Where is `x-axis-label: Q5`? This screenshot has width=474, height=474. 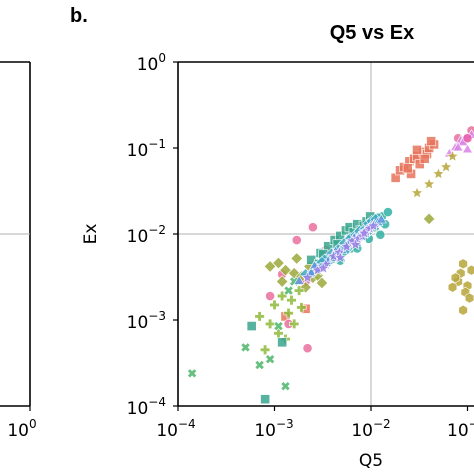 x-axis-label: Q5 is located at coordinates (371, 461).